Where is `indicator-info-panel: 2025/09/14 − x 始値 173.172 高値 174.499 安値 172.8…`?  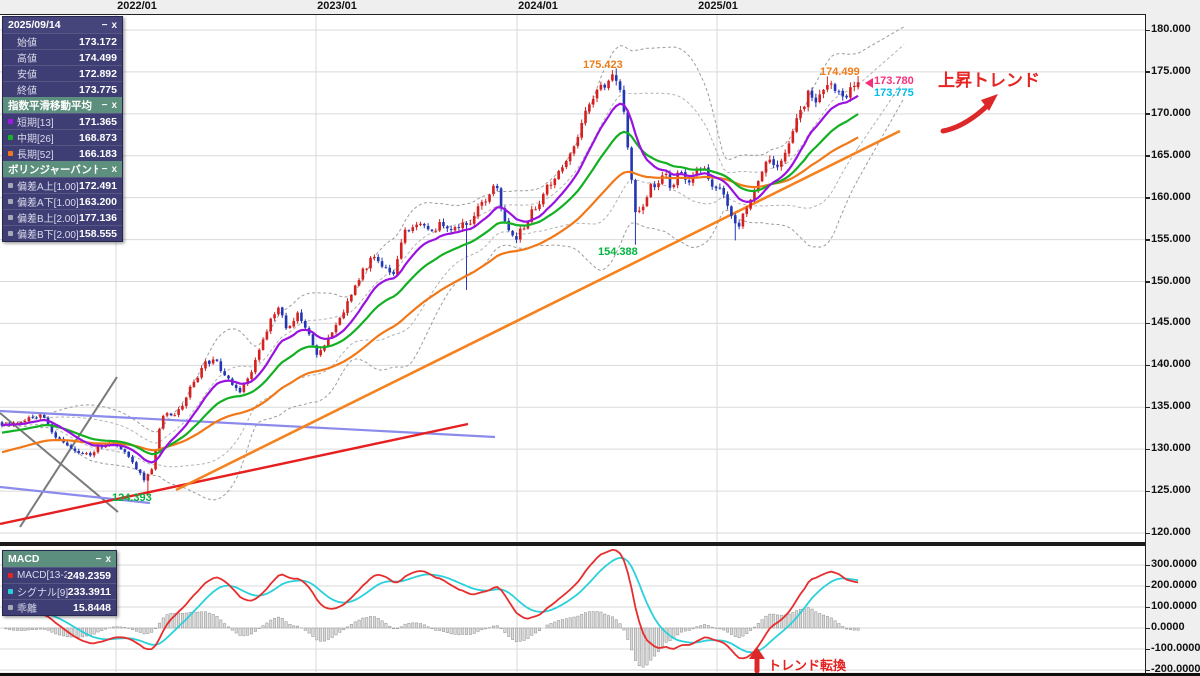
indicator-info-panel: 2025/09/14 − x 始値 173.172 高値 174.499 安値 172.8… is located at coordinates (62, 129).